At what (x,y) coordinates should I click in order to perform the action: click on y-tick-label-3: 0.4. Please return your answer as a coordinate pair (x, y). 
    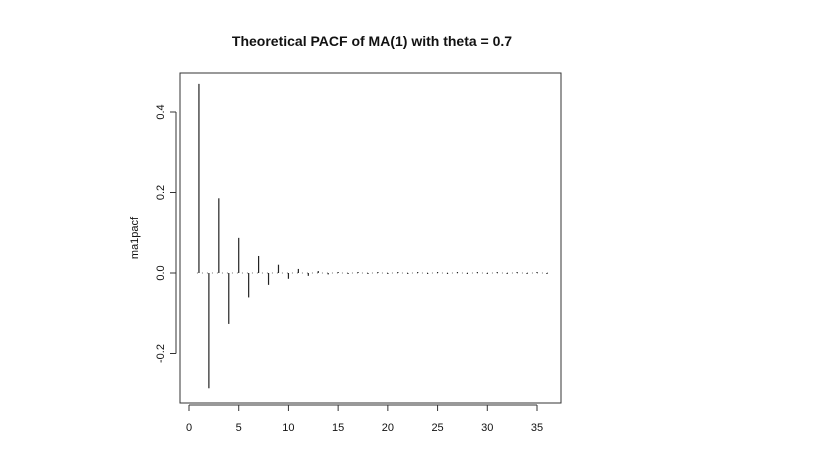
    Looking at the image, I should click on (161, 111).